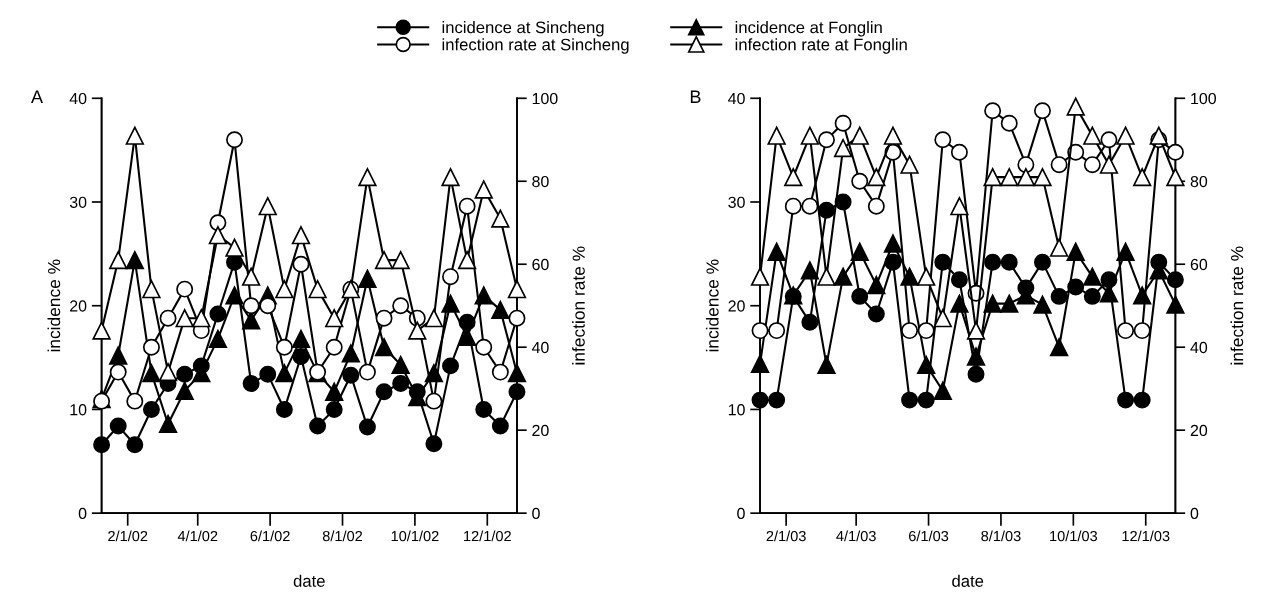 This screenshot has width=1286, height=603. I want to click on text: B, so click(695, 96).